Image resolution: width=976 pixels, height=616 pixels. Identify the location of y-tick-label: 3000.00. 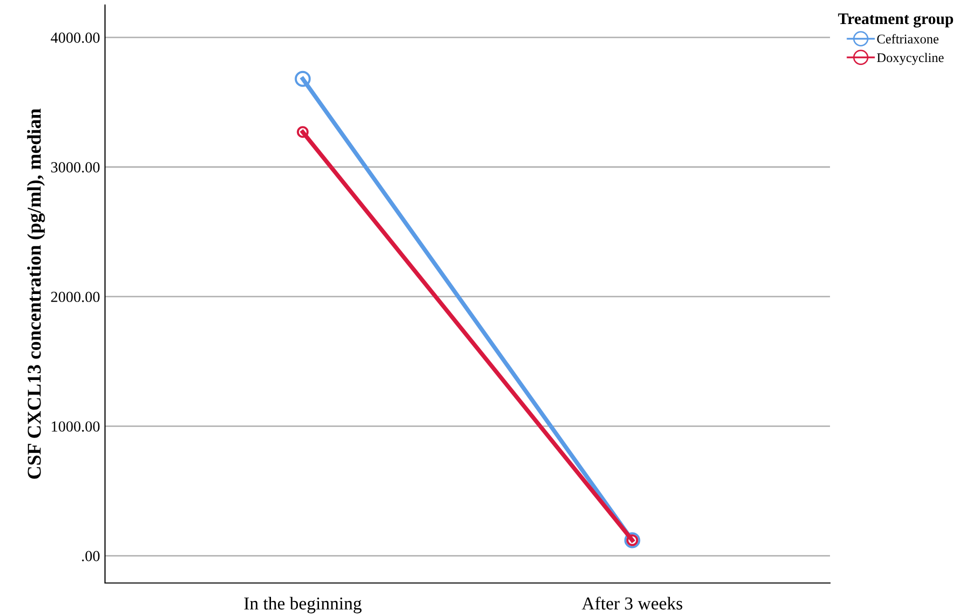
(75, 167).